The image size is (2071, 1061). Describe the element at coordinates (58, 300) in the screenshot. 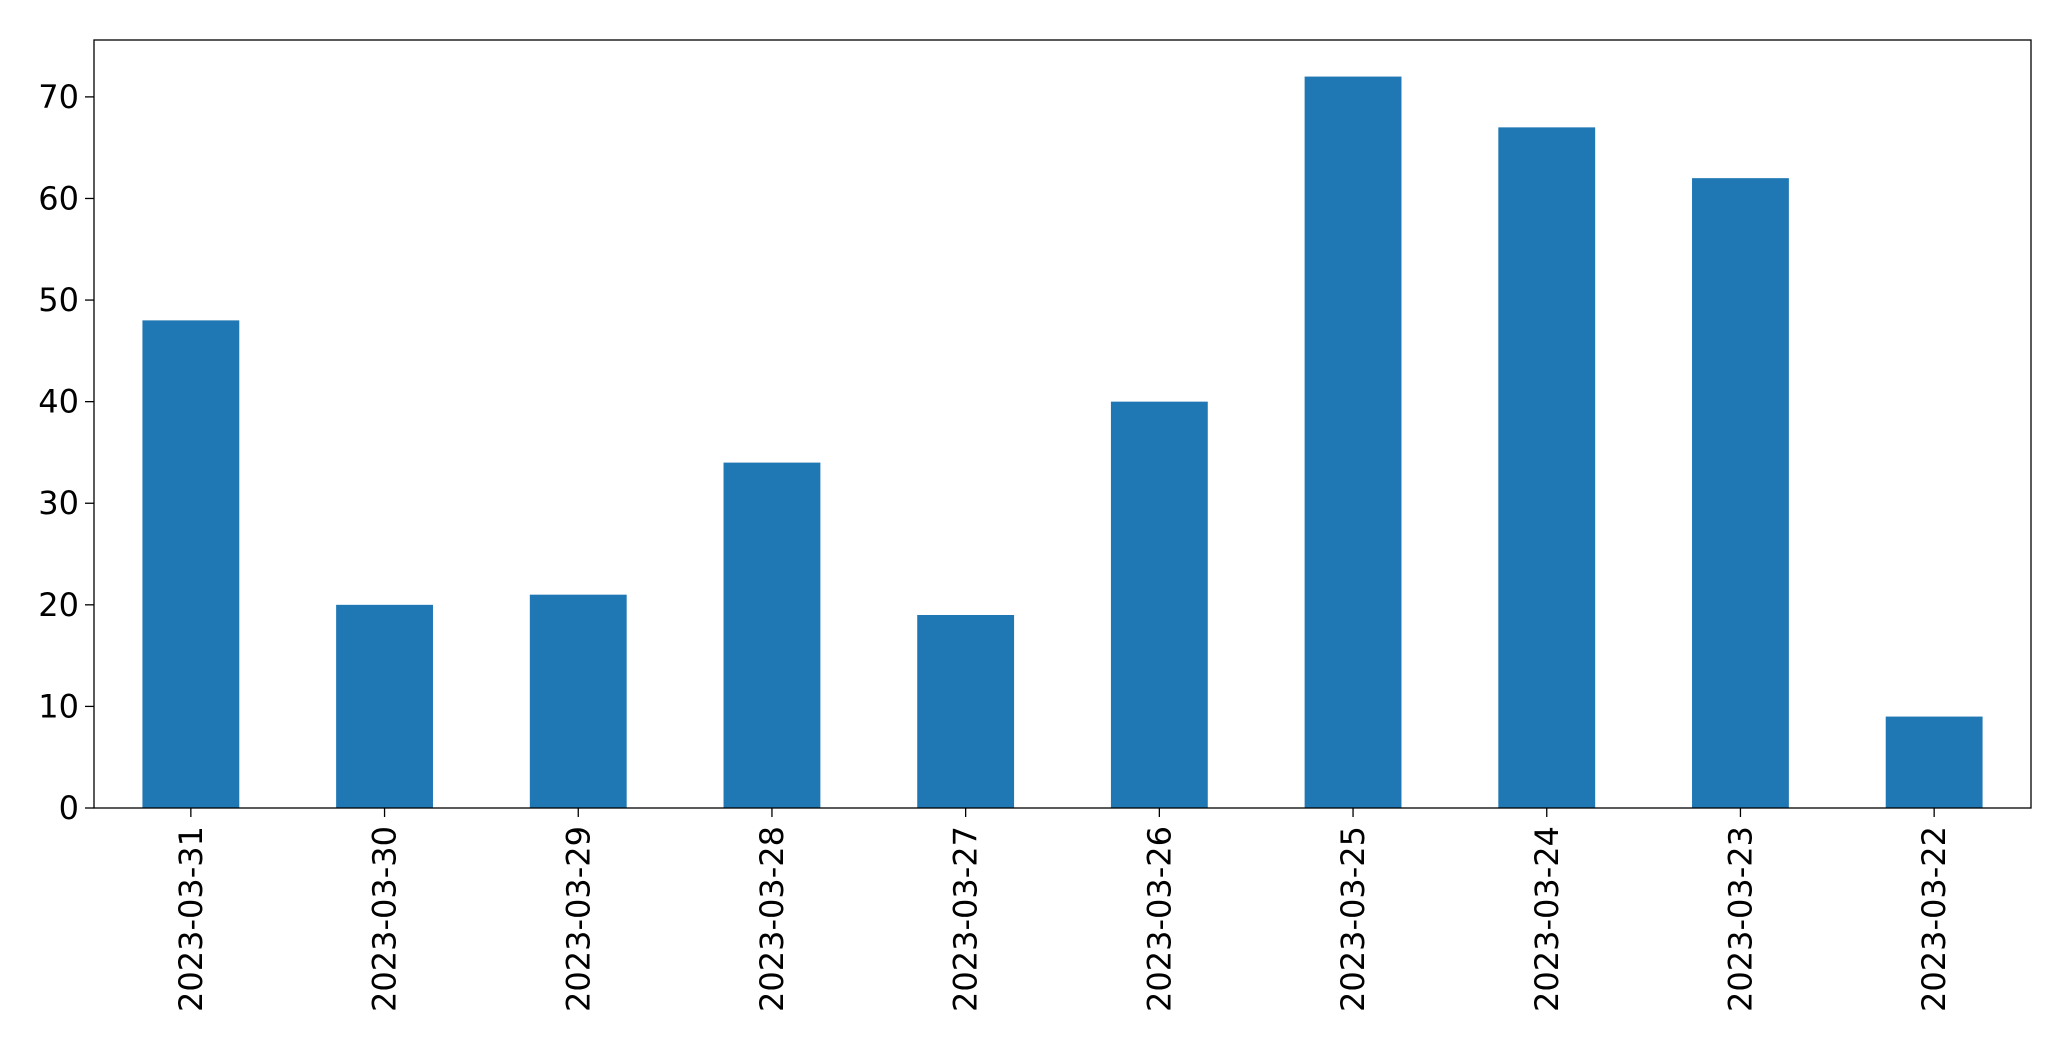

I see `y-tick-label: 50` at that location.